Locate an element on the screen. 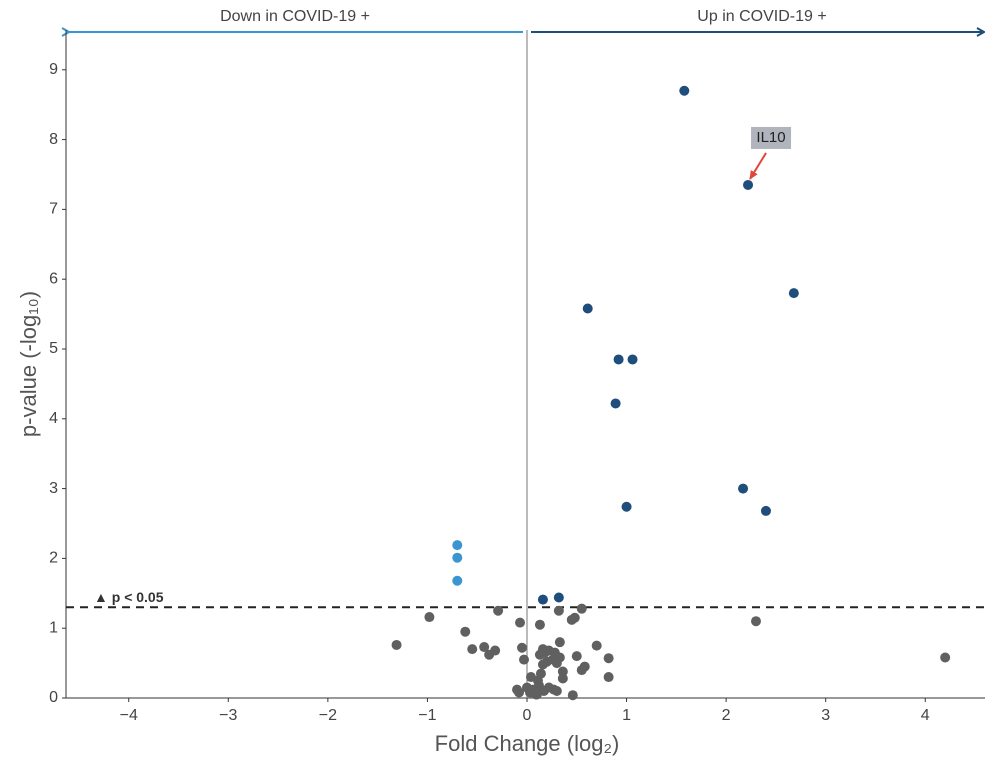  x-tick-label: 1 is located at coordinates (626, 715).